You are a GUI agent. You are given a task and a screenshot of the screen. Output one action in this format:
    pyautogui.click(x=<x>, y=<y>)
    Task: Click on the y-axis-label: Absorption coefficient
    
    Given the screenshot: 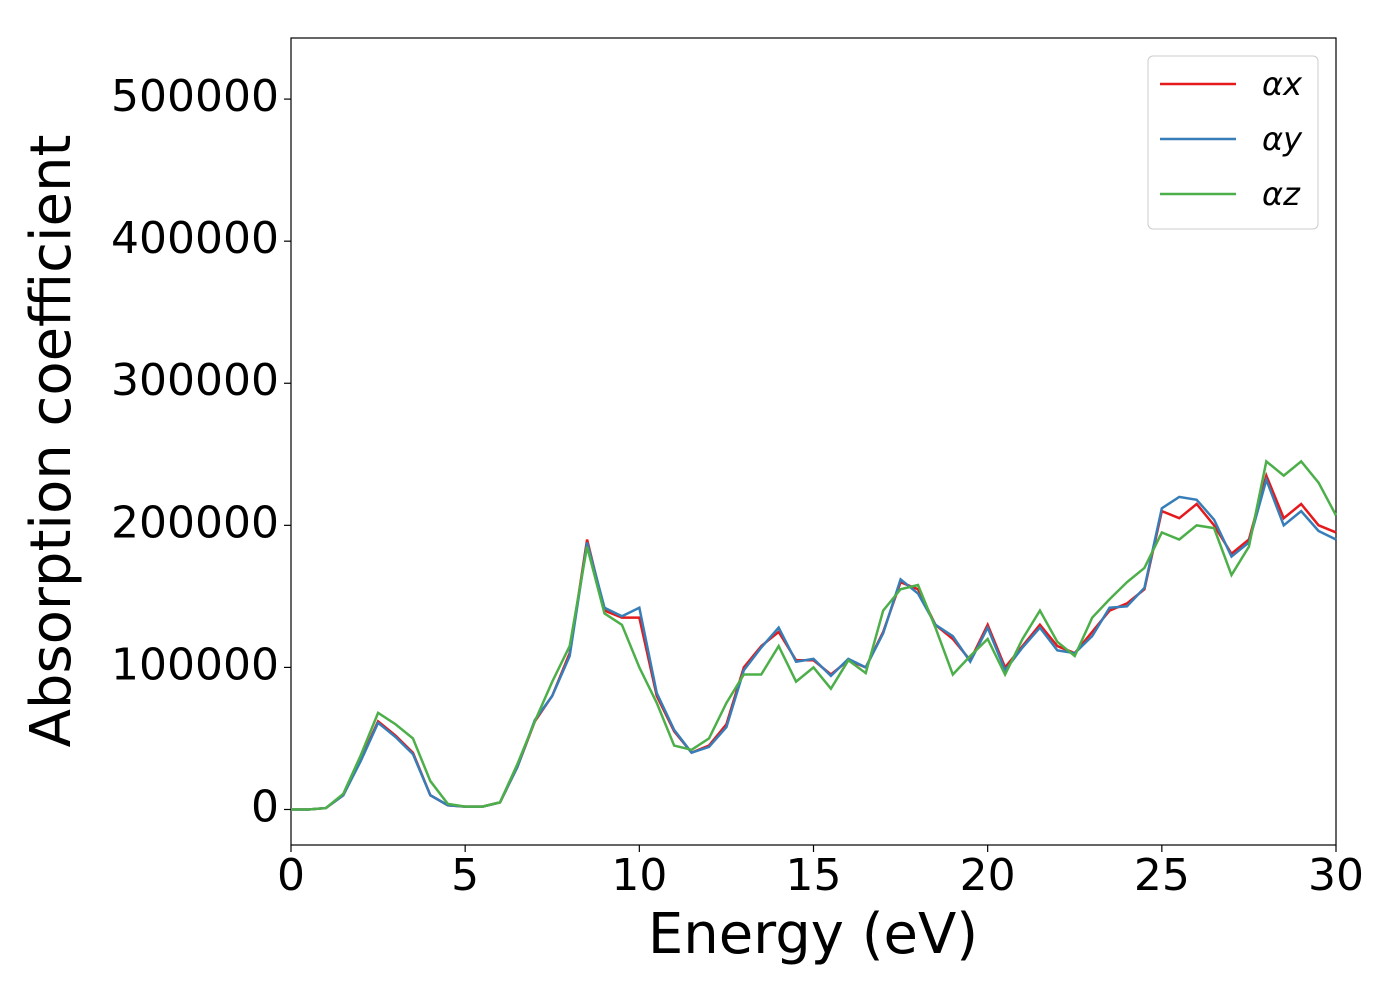 What is the action you would take?
    pyautogui.click(x=51, y=441)
    